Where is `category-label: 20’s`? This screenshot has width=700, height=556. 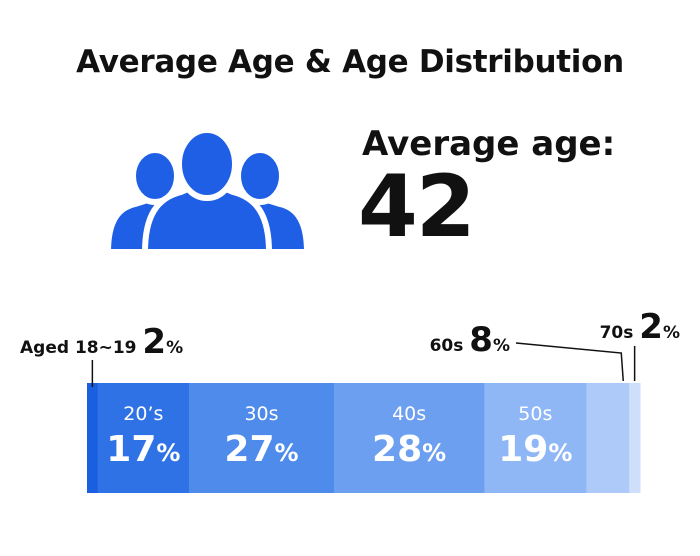 category-label: 20’s is located at coordinates (143, 414).